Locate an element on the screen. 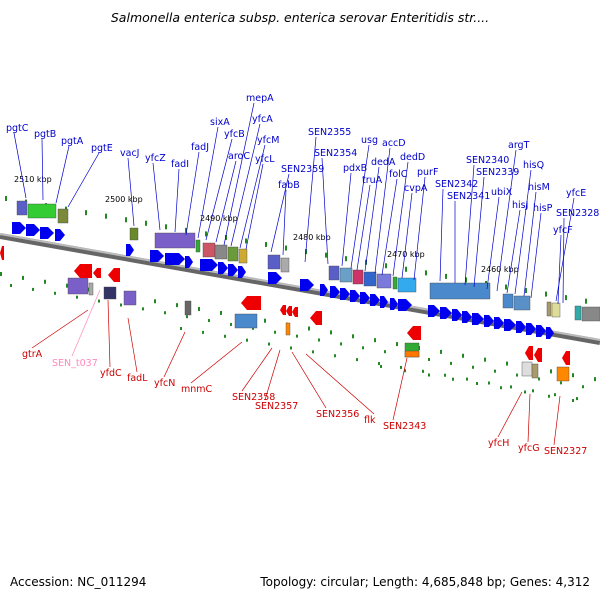  reverse-gene-label: SEN2358 is located at coordinates (253, 397).